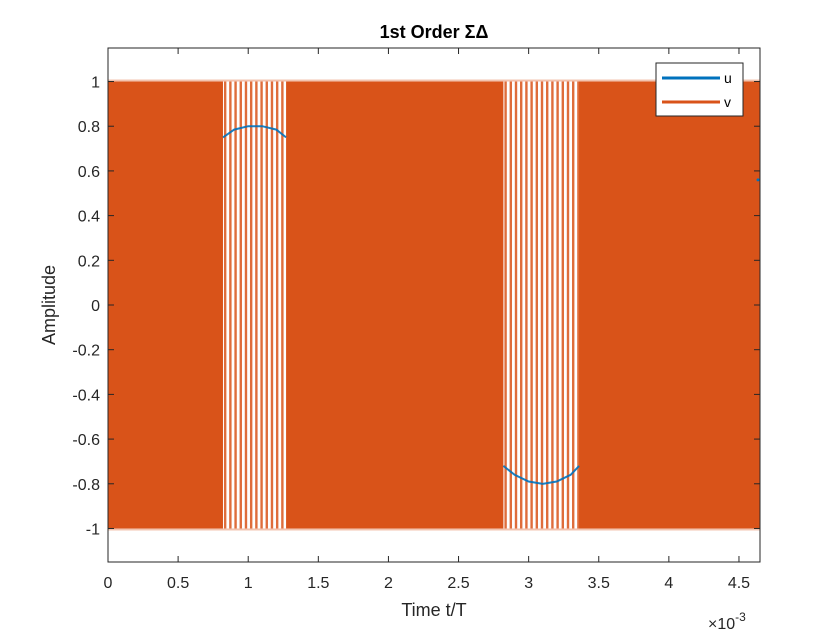 This screenshot has height=630, width=840. What do you see at coordinates (458, 583) in the screenshot?
I see `x-tick-label: 2.5` at bounding box center [458, 583].